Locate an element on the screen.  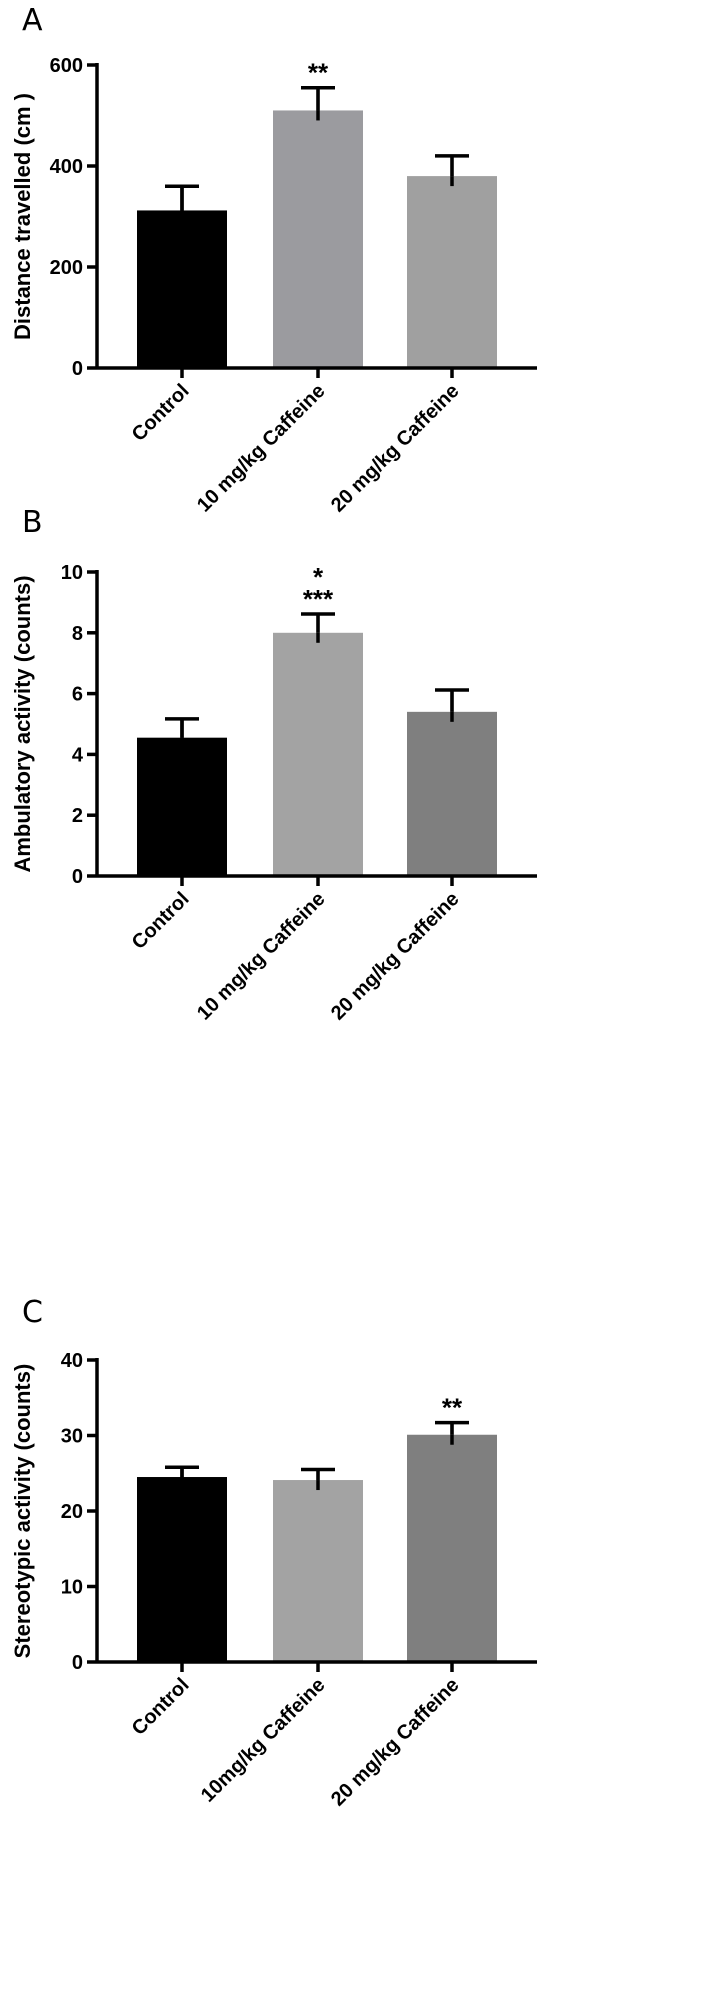
y-tick-label: 600 is located at coordinates (66, 66).